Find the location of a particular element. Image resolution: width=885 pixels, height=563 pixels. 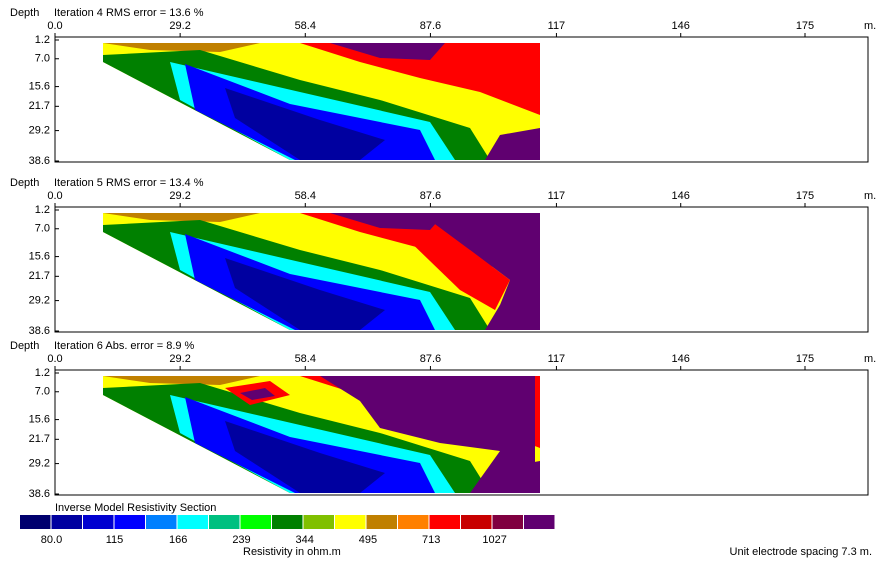

scale-label: 344 is located at coordinates (305, 540).